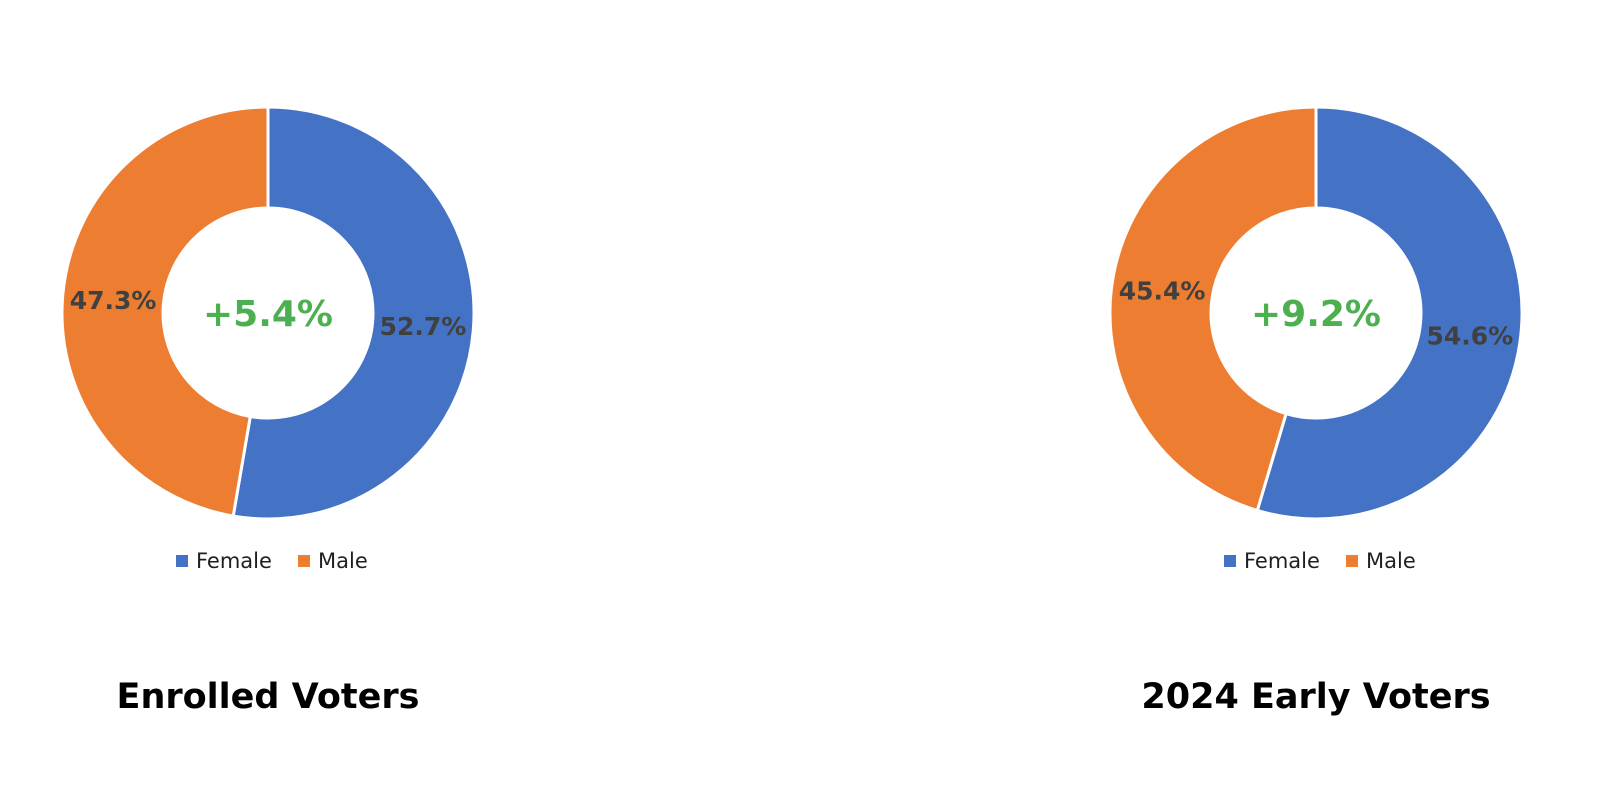 Image resolution: width=1600 pixels, height=790 pixels. Describe the element at coordinates (268, 314) in the screenshot. I see `center-change-label: +5.4%` at that location.